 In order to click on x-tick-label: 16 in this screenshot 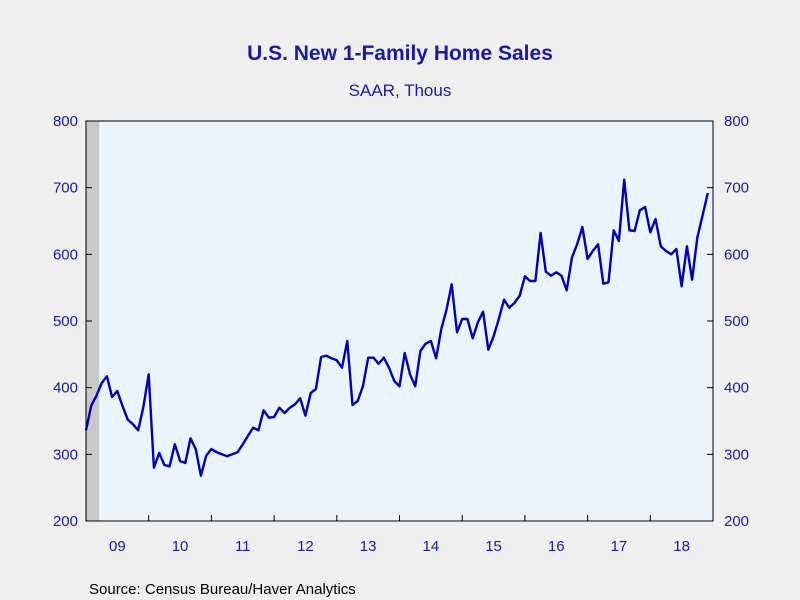, I will do `click(556, 546)`.